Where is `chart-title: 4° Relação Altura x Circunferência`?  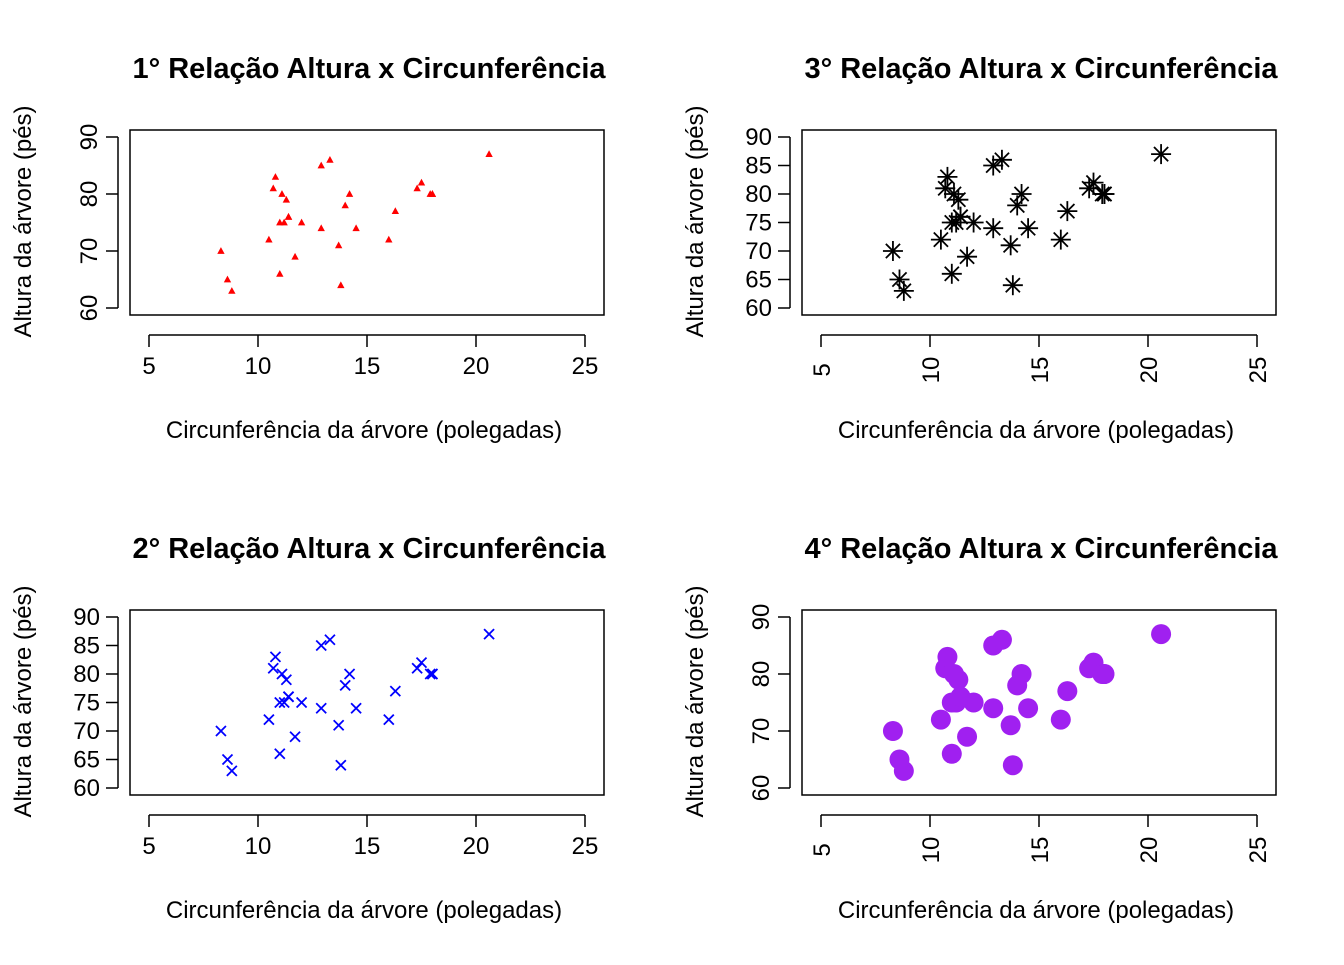
chart-title: 4° Relação Altura x Circunferência is located at coordinates (1041, 549).